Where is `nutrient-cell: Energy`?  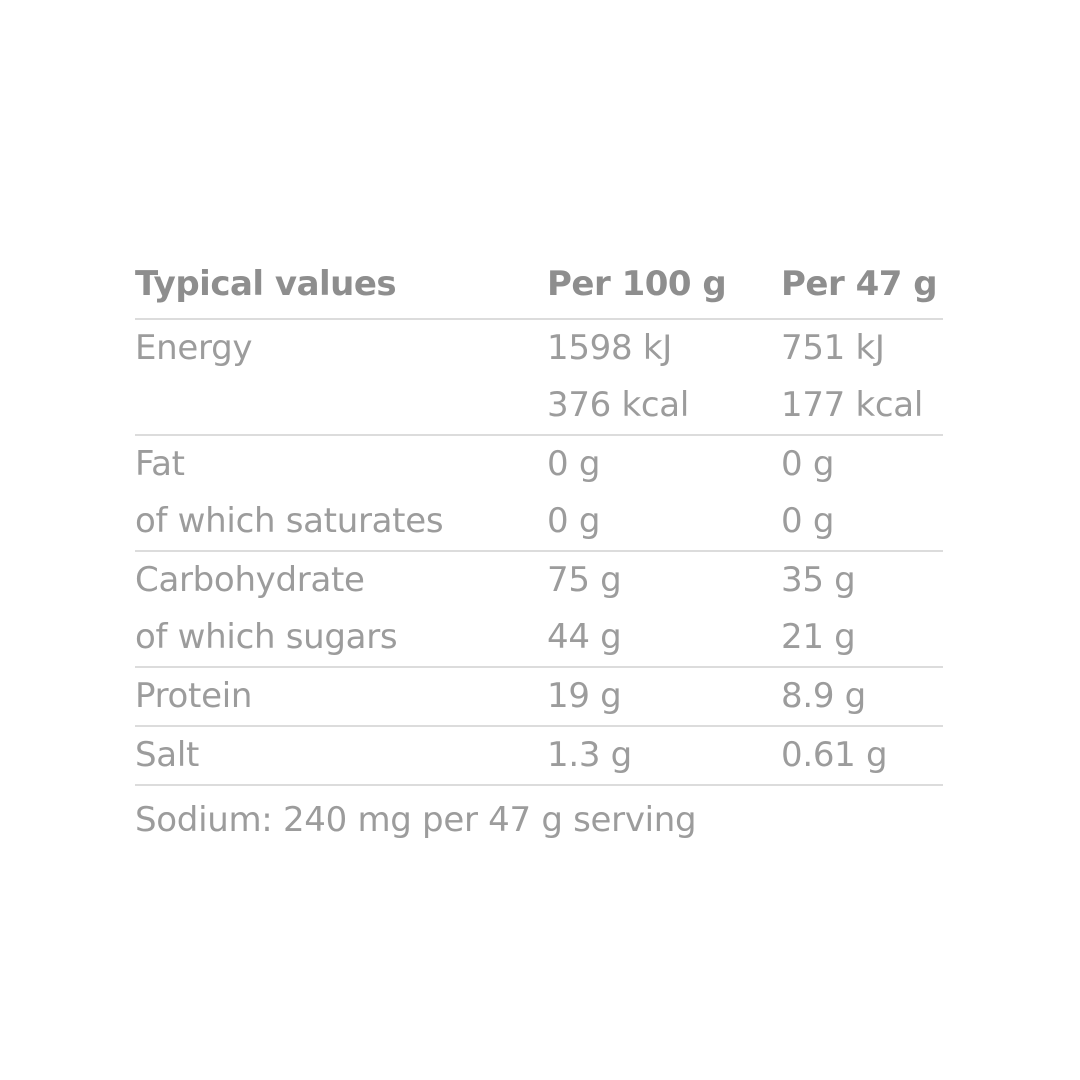
nutrient-cell: Energy is located at coordinates (341, 377).